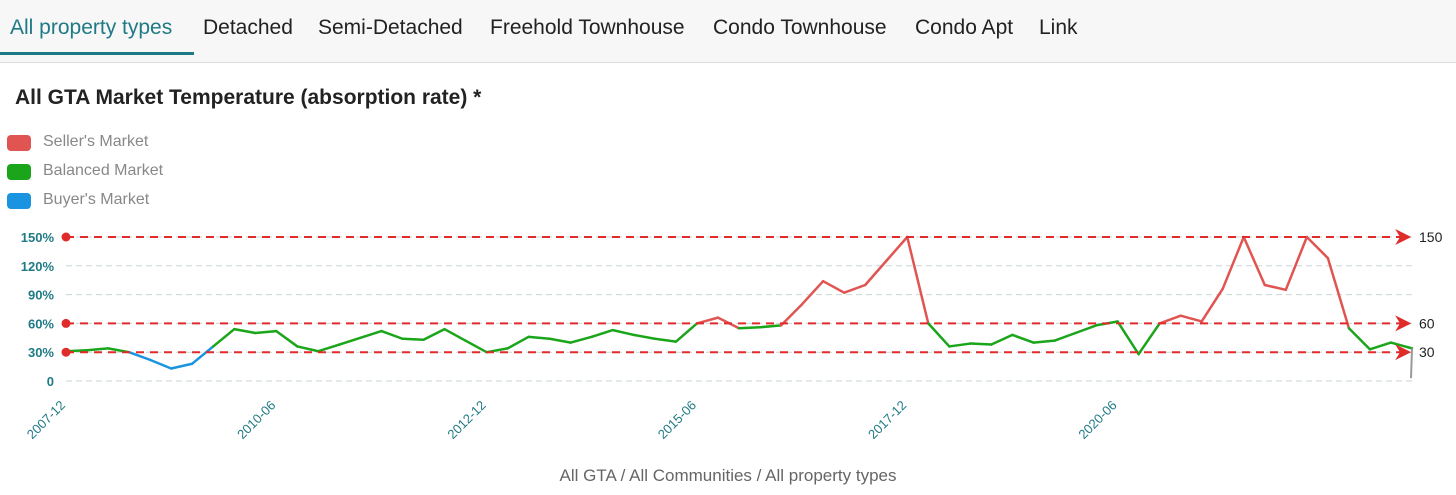 The image size is (1456, 495). Describe the element at coordinates (1058, 27) in the screenshot. I see `tab-link: Link` at that location.